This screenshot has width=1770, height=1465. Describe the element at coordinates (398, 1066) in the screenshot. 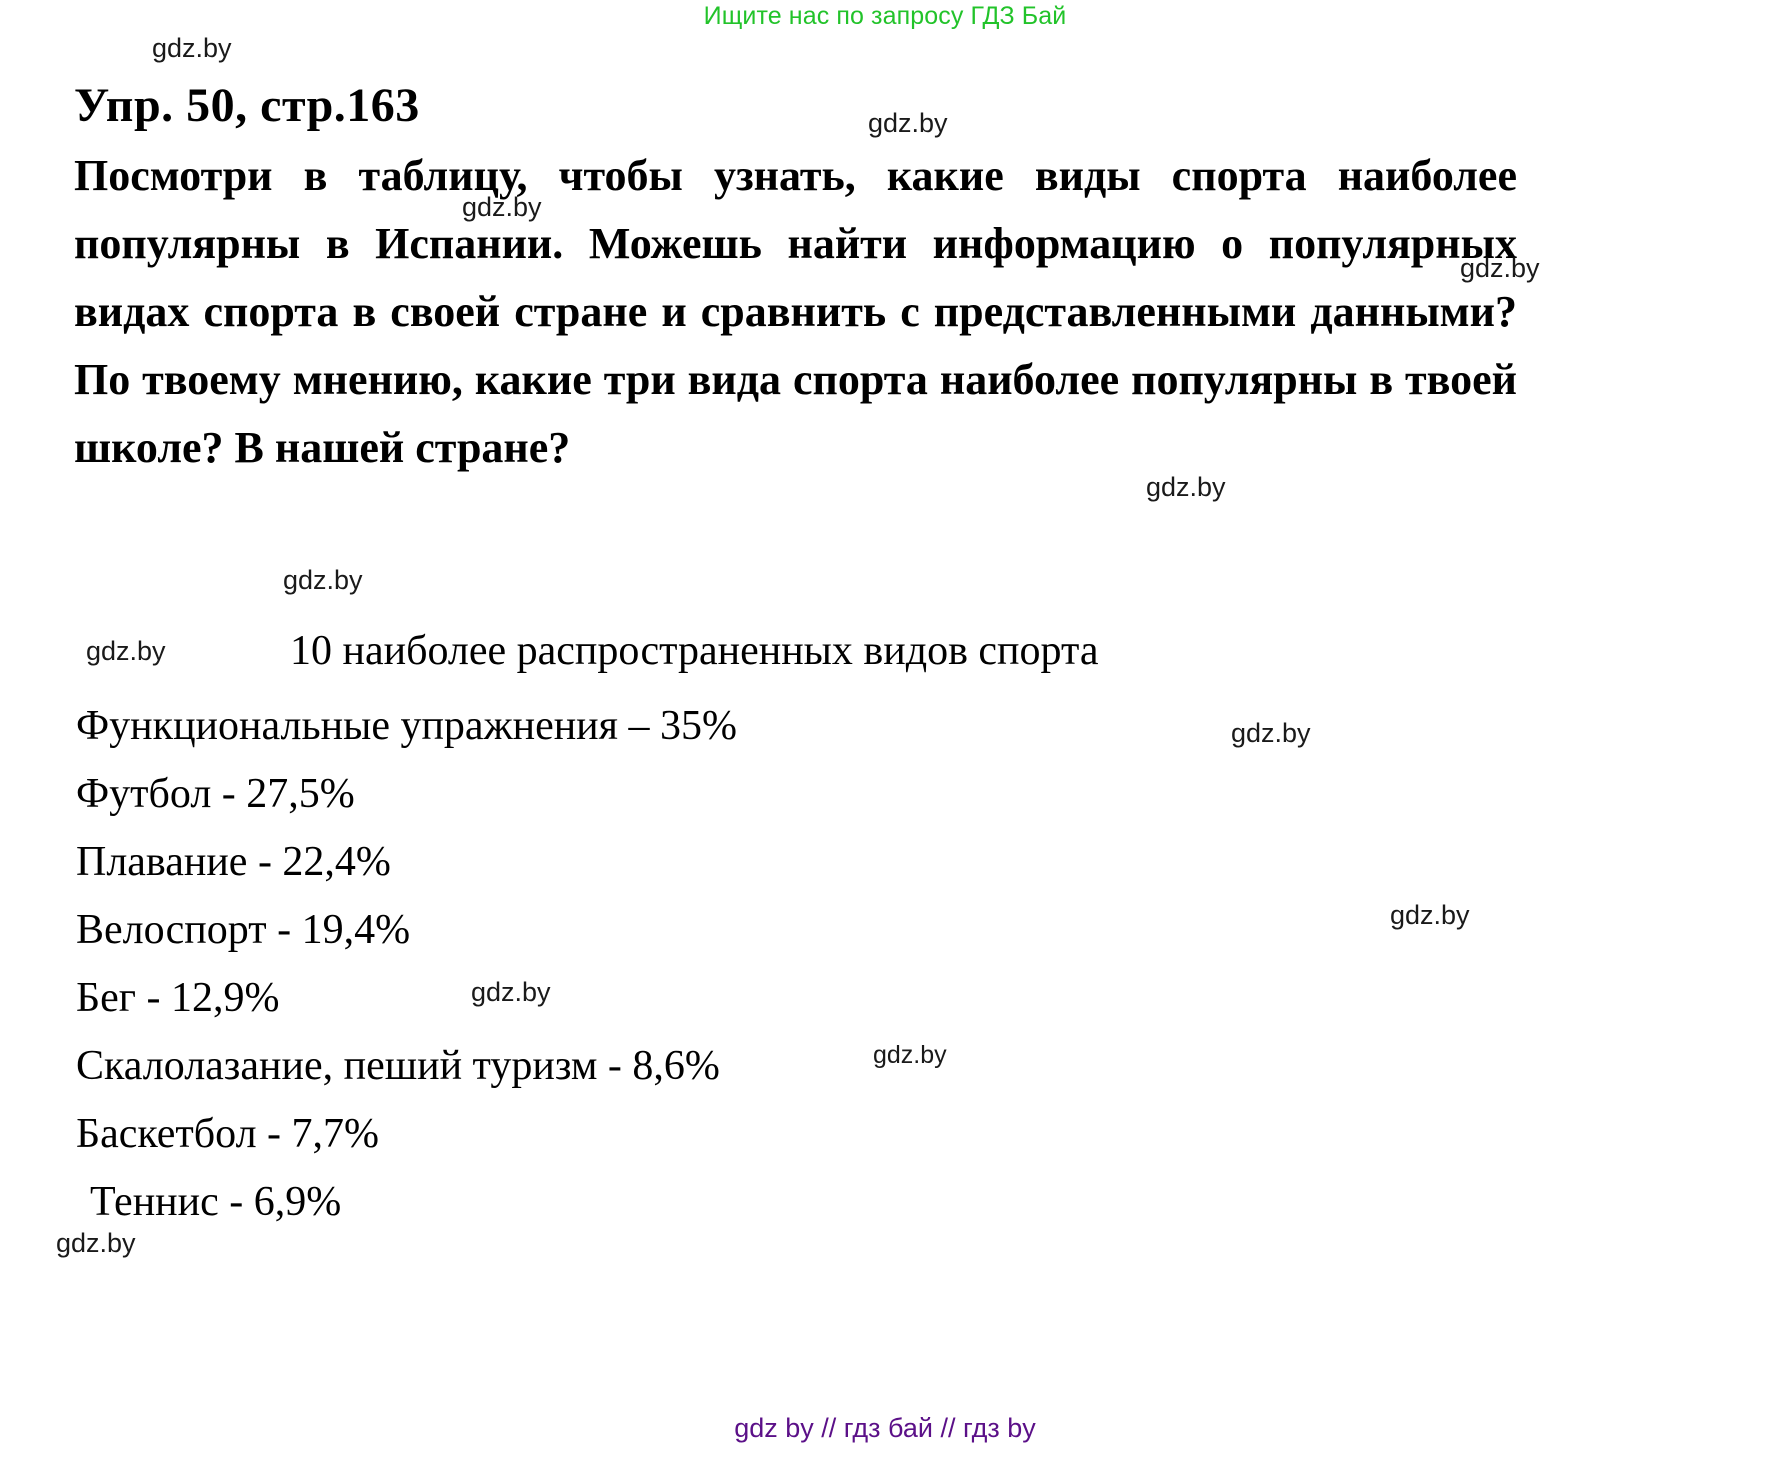

I see `list-item: Скалолазание, пеший туризм - 8,6%` at that location.